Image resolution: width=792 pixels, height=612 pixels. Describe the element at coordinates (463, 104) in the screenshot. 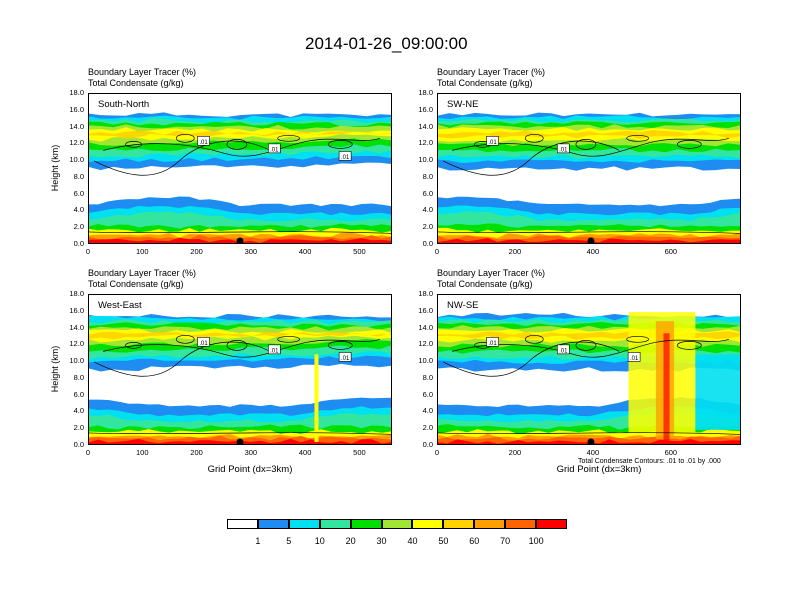

I see `region-label: SW-NE` at that location.